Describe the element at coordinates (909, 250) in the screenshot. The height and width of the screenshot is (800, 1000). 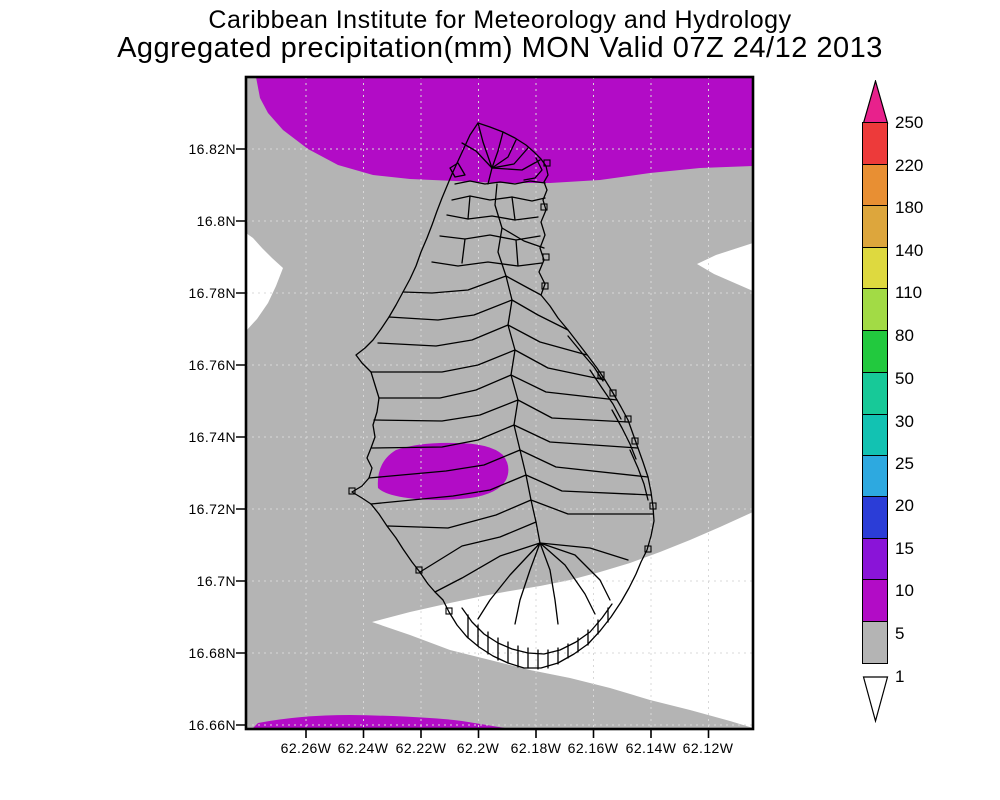
I see `colorbar-label: 140` at that location.